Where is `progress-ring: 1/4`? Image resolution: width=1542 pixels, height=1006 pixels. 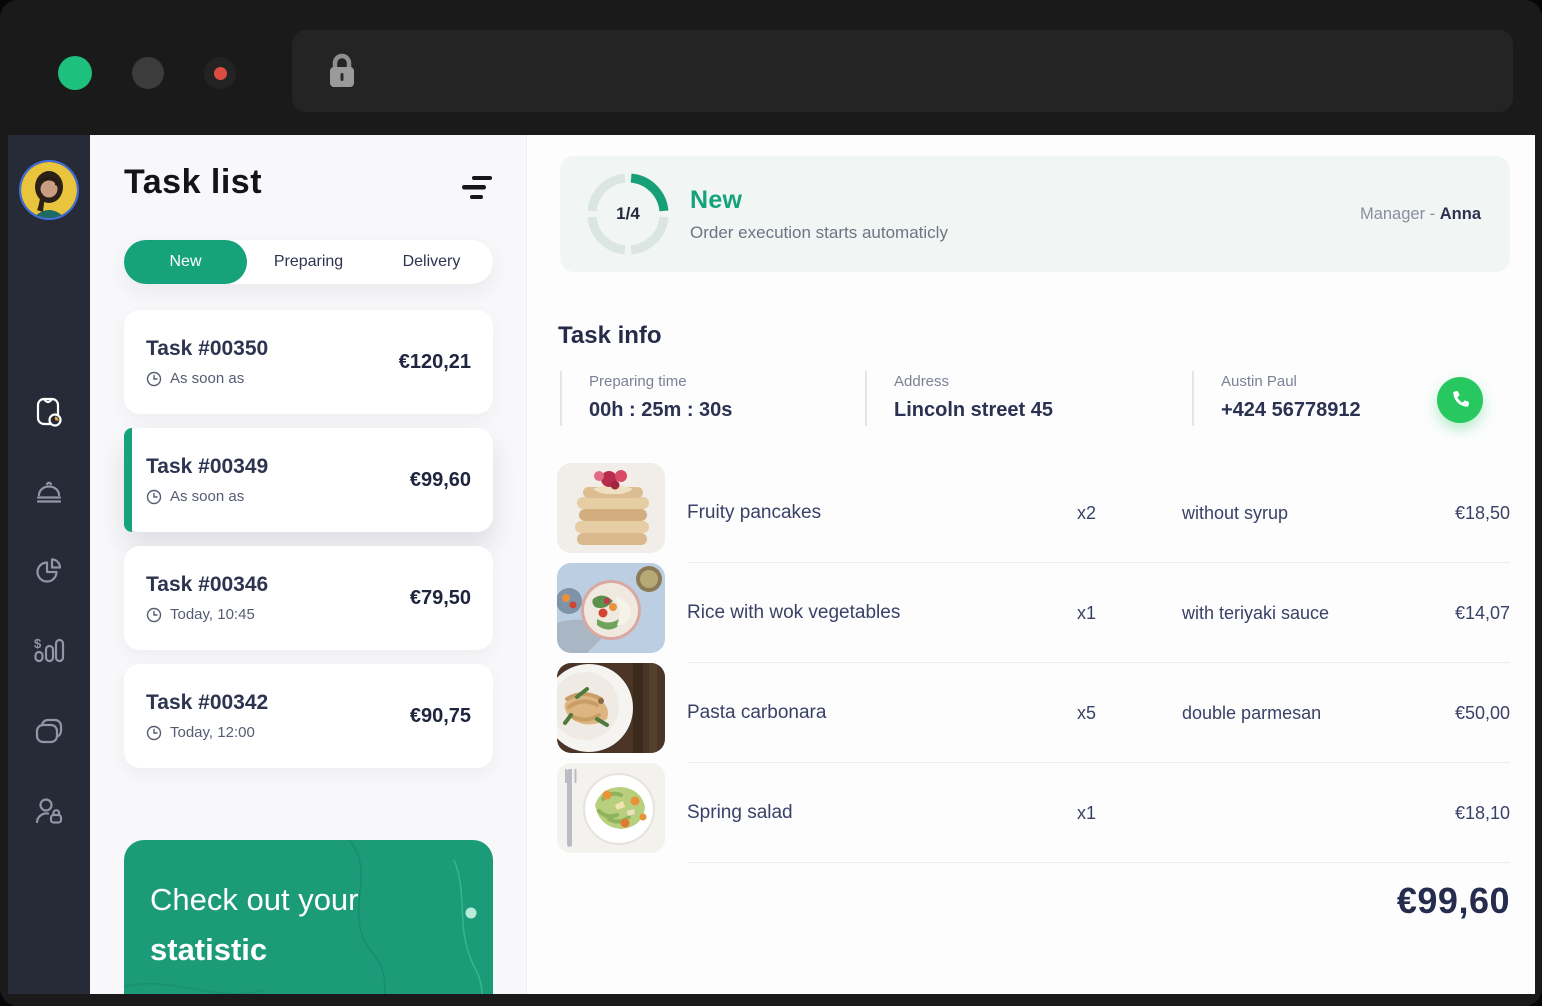 progress-ring: 1/4 is located at coordinates (628, 214).